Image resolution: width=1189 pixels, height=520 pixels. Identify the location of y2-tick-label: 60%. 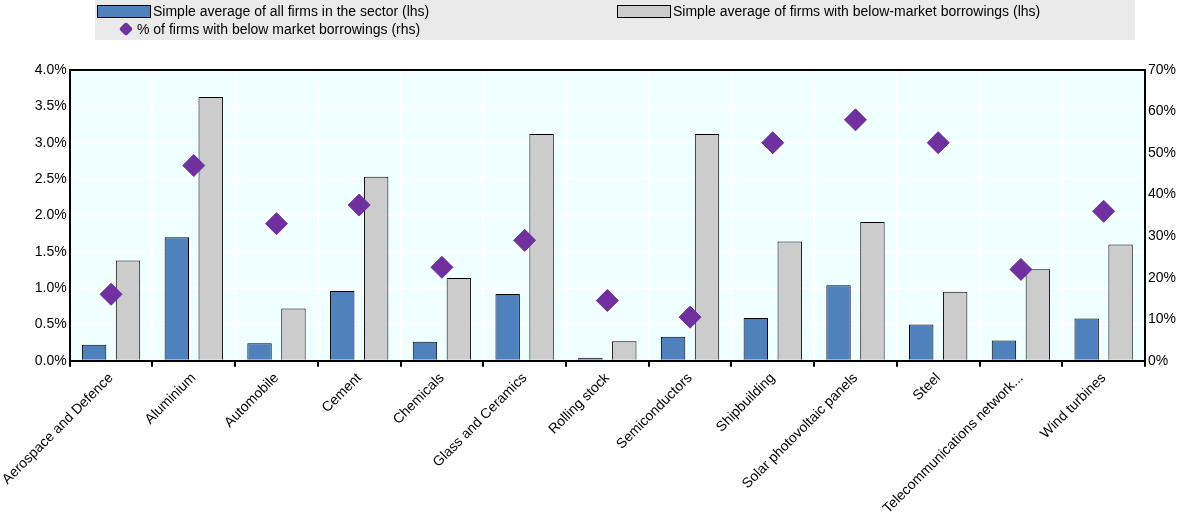
(1162, 110).